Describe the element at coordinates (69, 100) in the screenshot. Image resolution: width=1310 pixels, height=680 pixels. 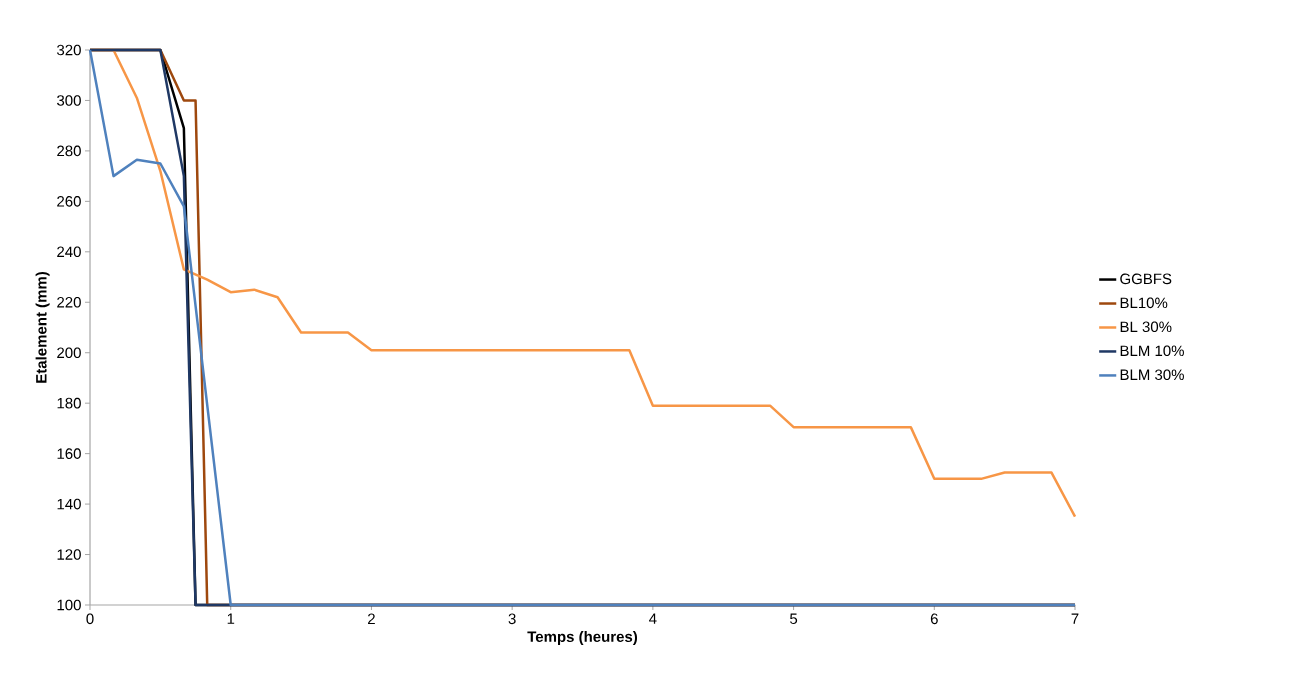
I see `y-tick-label: 300` at that location.